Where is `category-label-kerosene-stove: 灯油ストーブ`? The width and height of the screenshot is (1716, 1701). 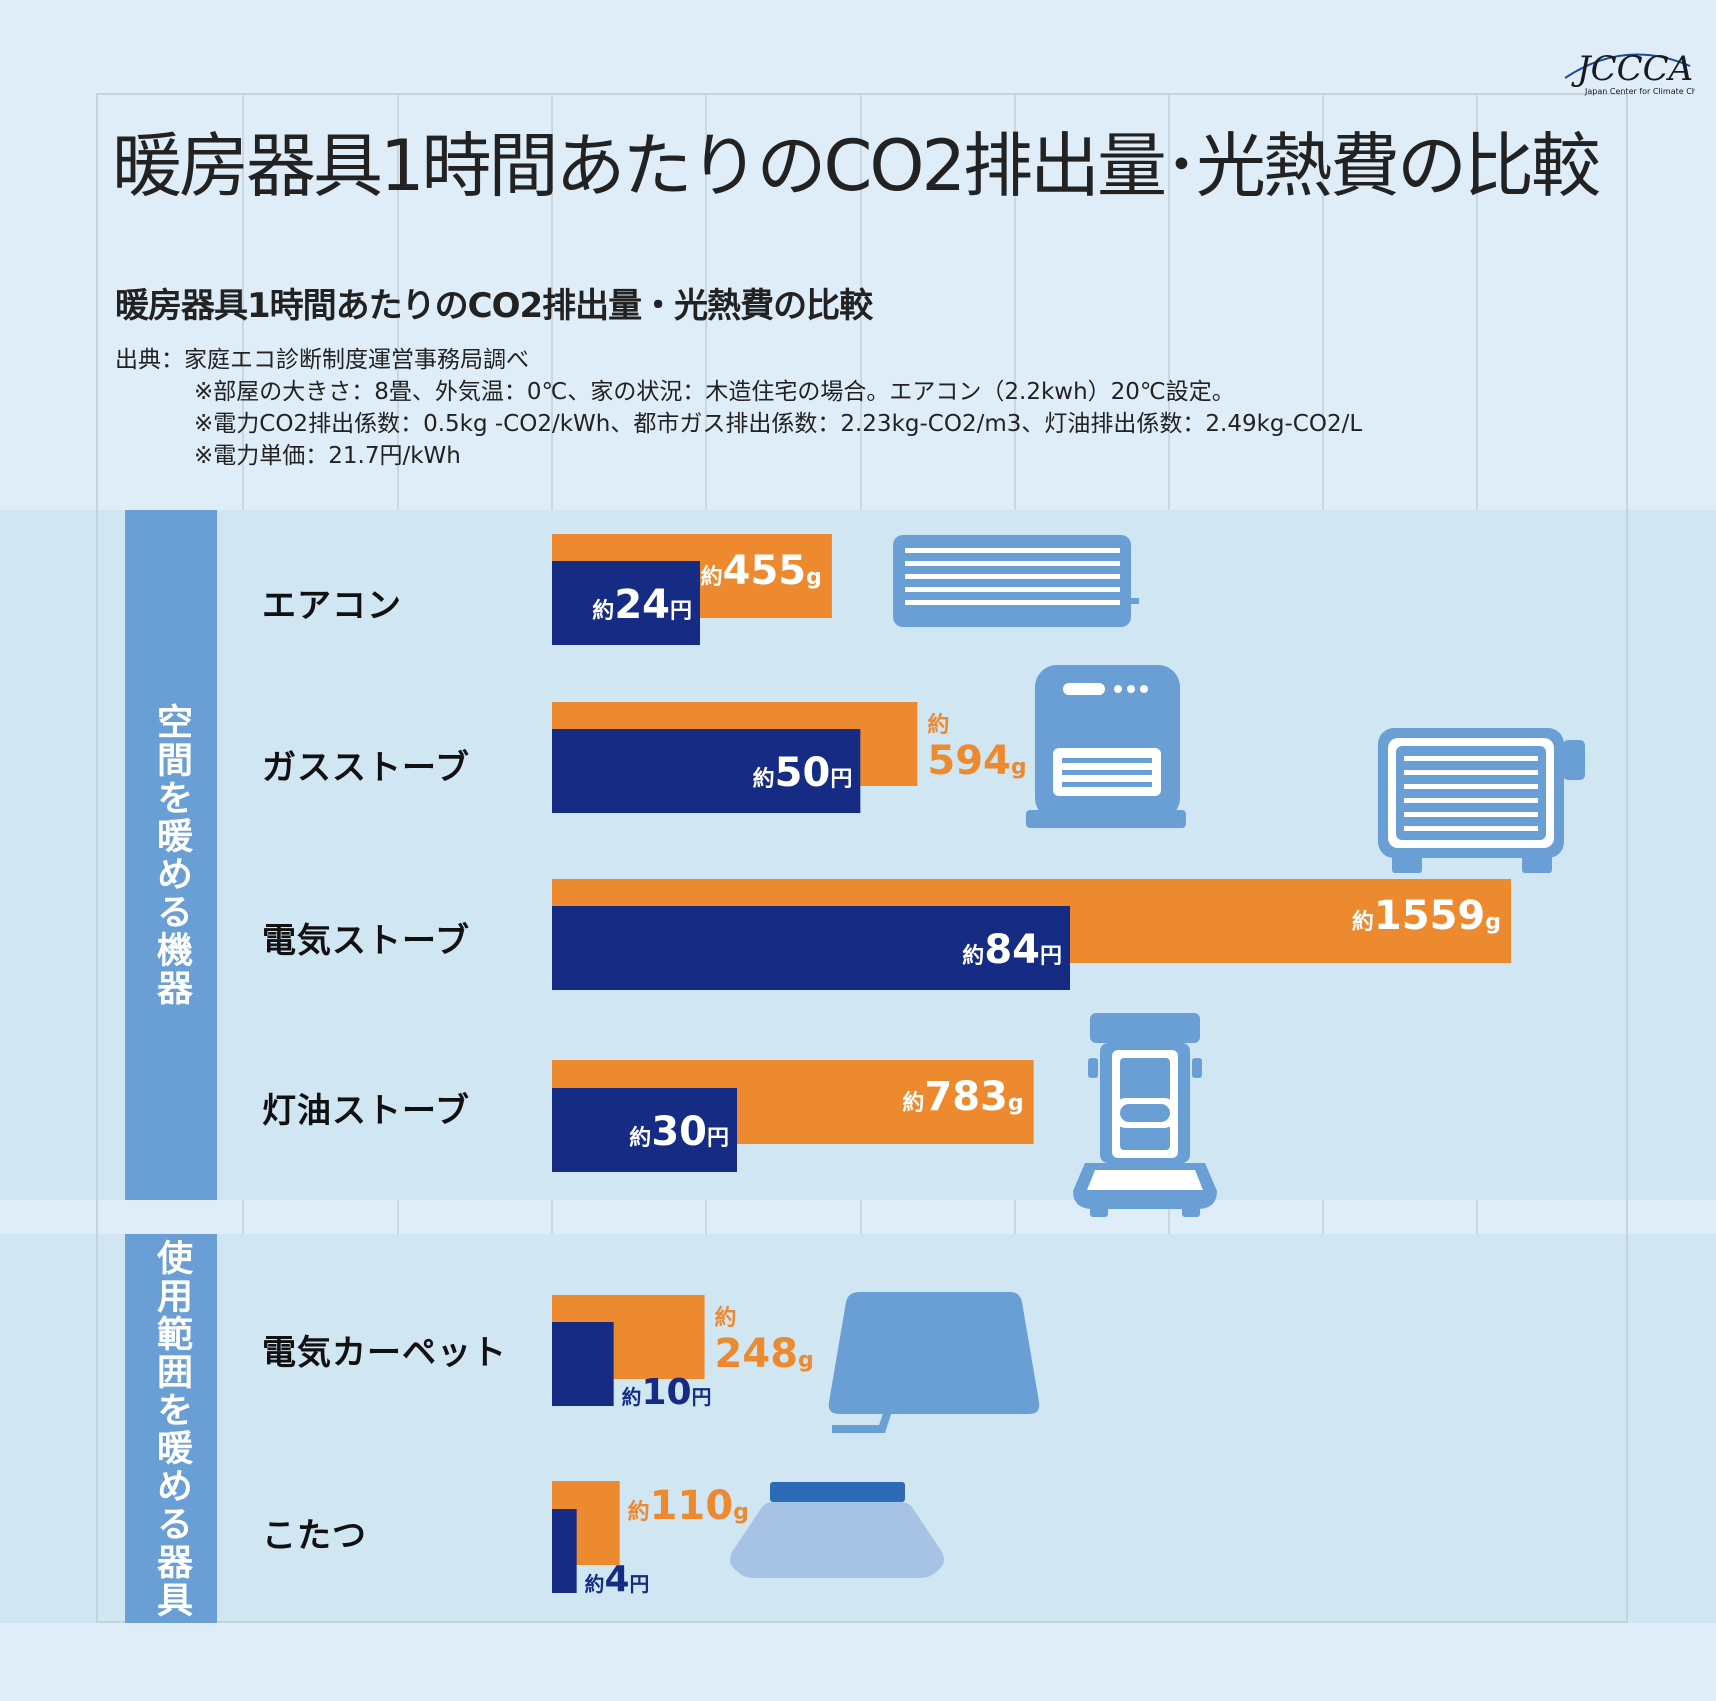 category-label-kerosene-stove: 灯油ストーブ is located at coordinates (366, 1111).